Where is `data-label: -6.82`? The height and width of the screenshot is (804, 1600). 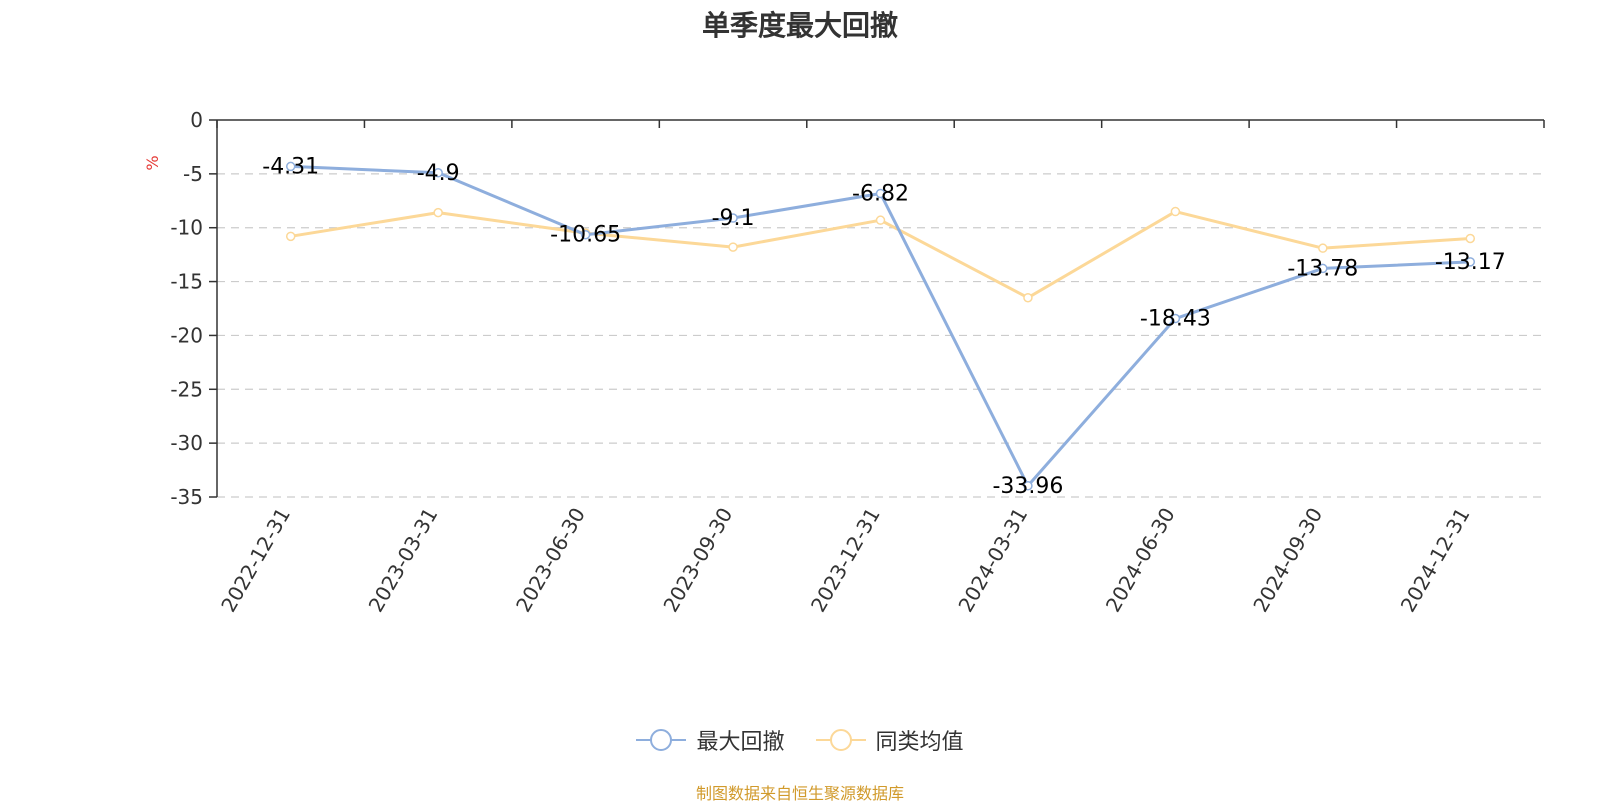
data-label: -6.82 is located at coordinates (880, 193).